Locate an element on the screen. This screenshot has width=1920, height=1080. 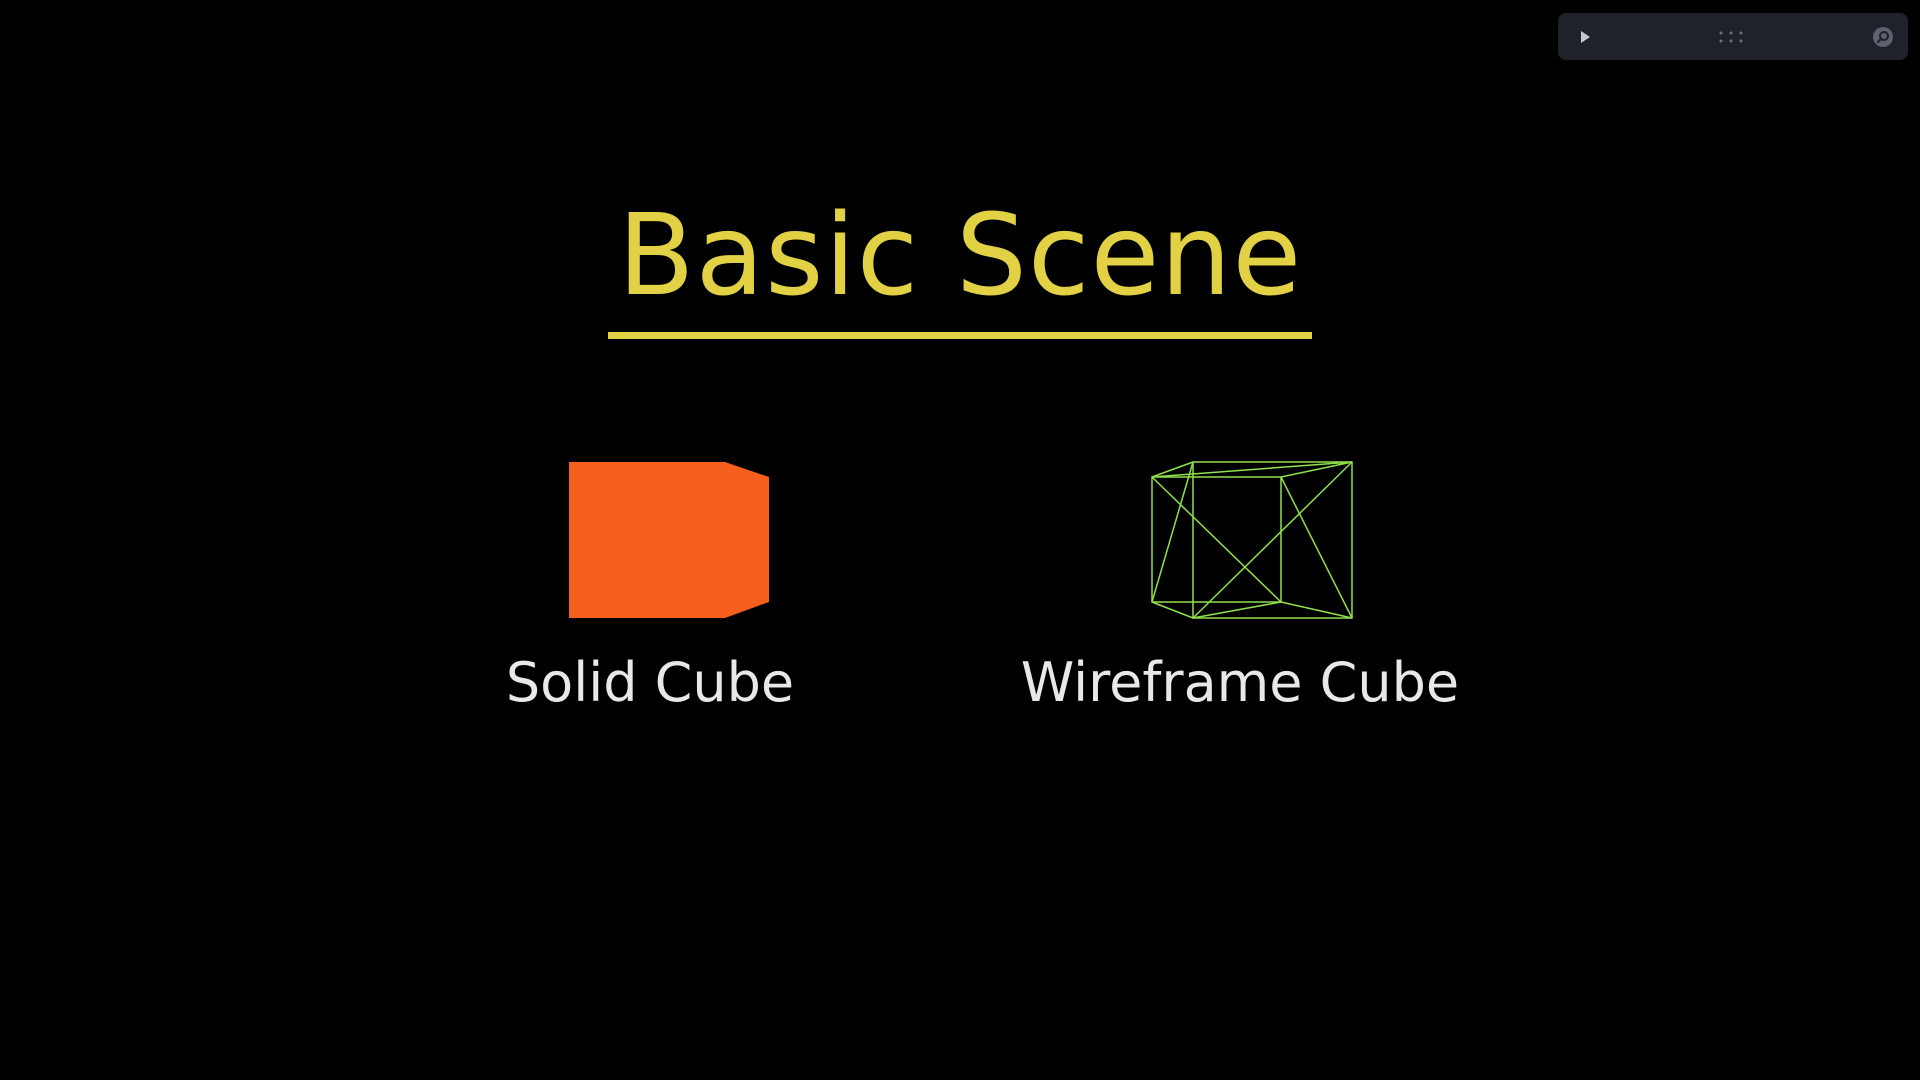
play-icon is located at coordinates (1585, 37).